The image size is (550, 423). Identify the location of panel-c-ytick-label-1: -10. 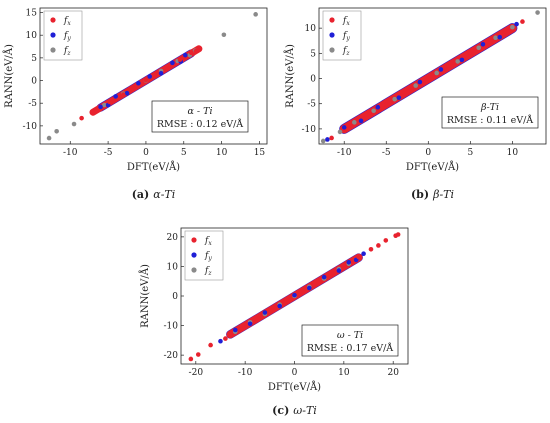
(171, 327).